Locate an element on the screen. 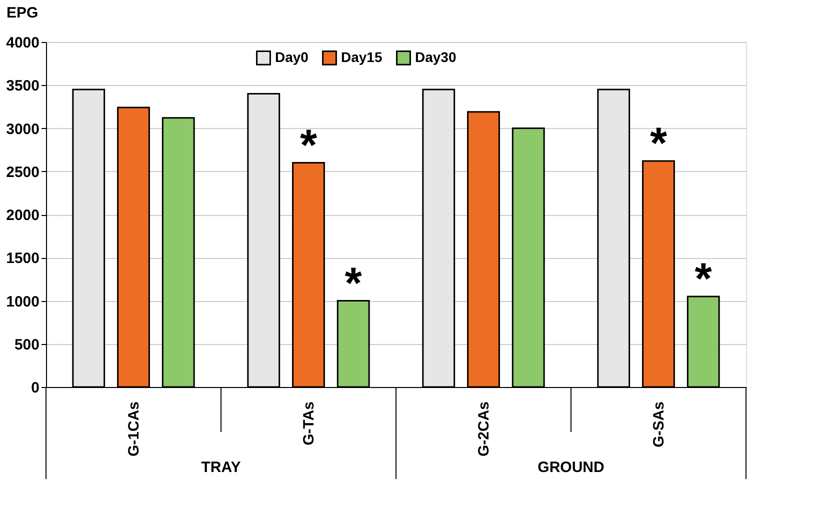 The image size is (823, 527). legend-label: Day15 is located at coordinates (361, 56).